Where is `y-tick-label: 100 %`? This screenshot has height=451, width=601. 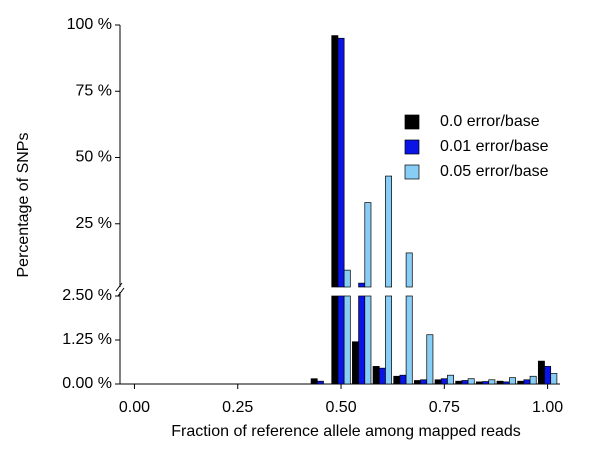
y-tick-label: 100 % is located at coordinates (89, 24).